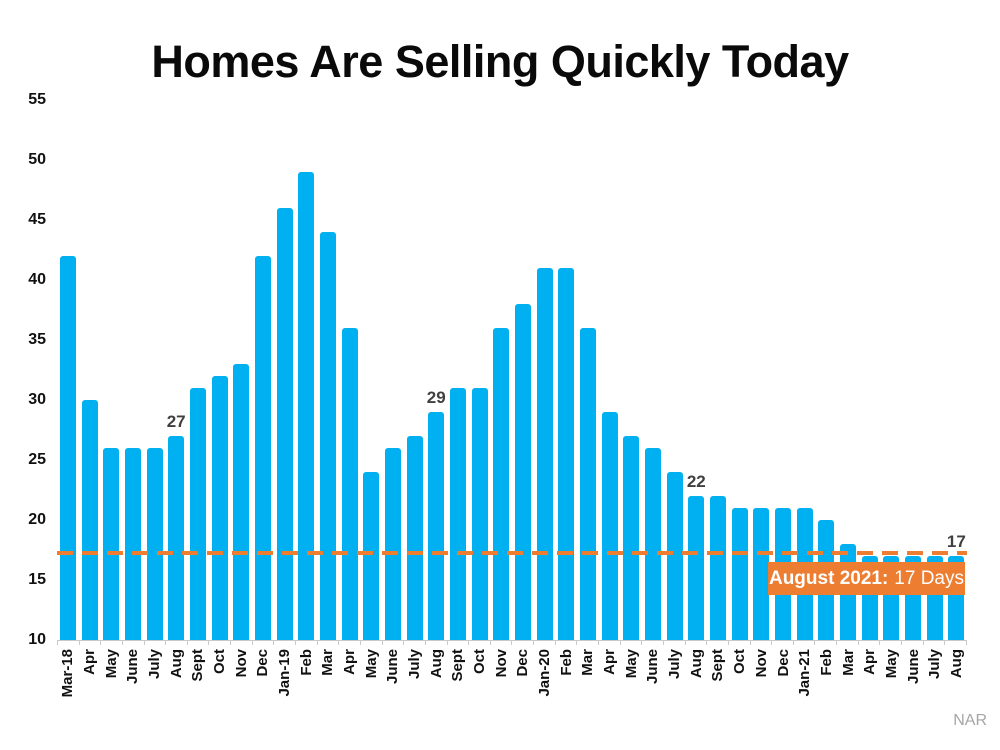  Describe the element at coordinates (929, 578) in the screenshot. I see `callout-value: 17 Days` at that location.